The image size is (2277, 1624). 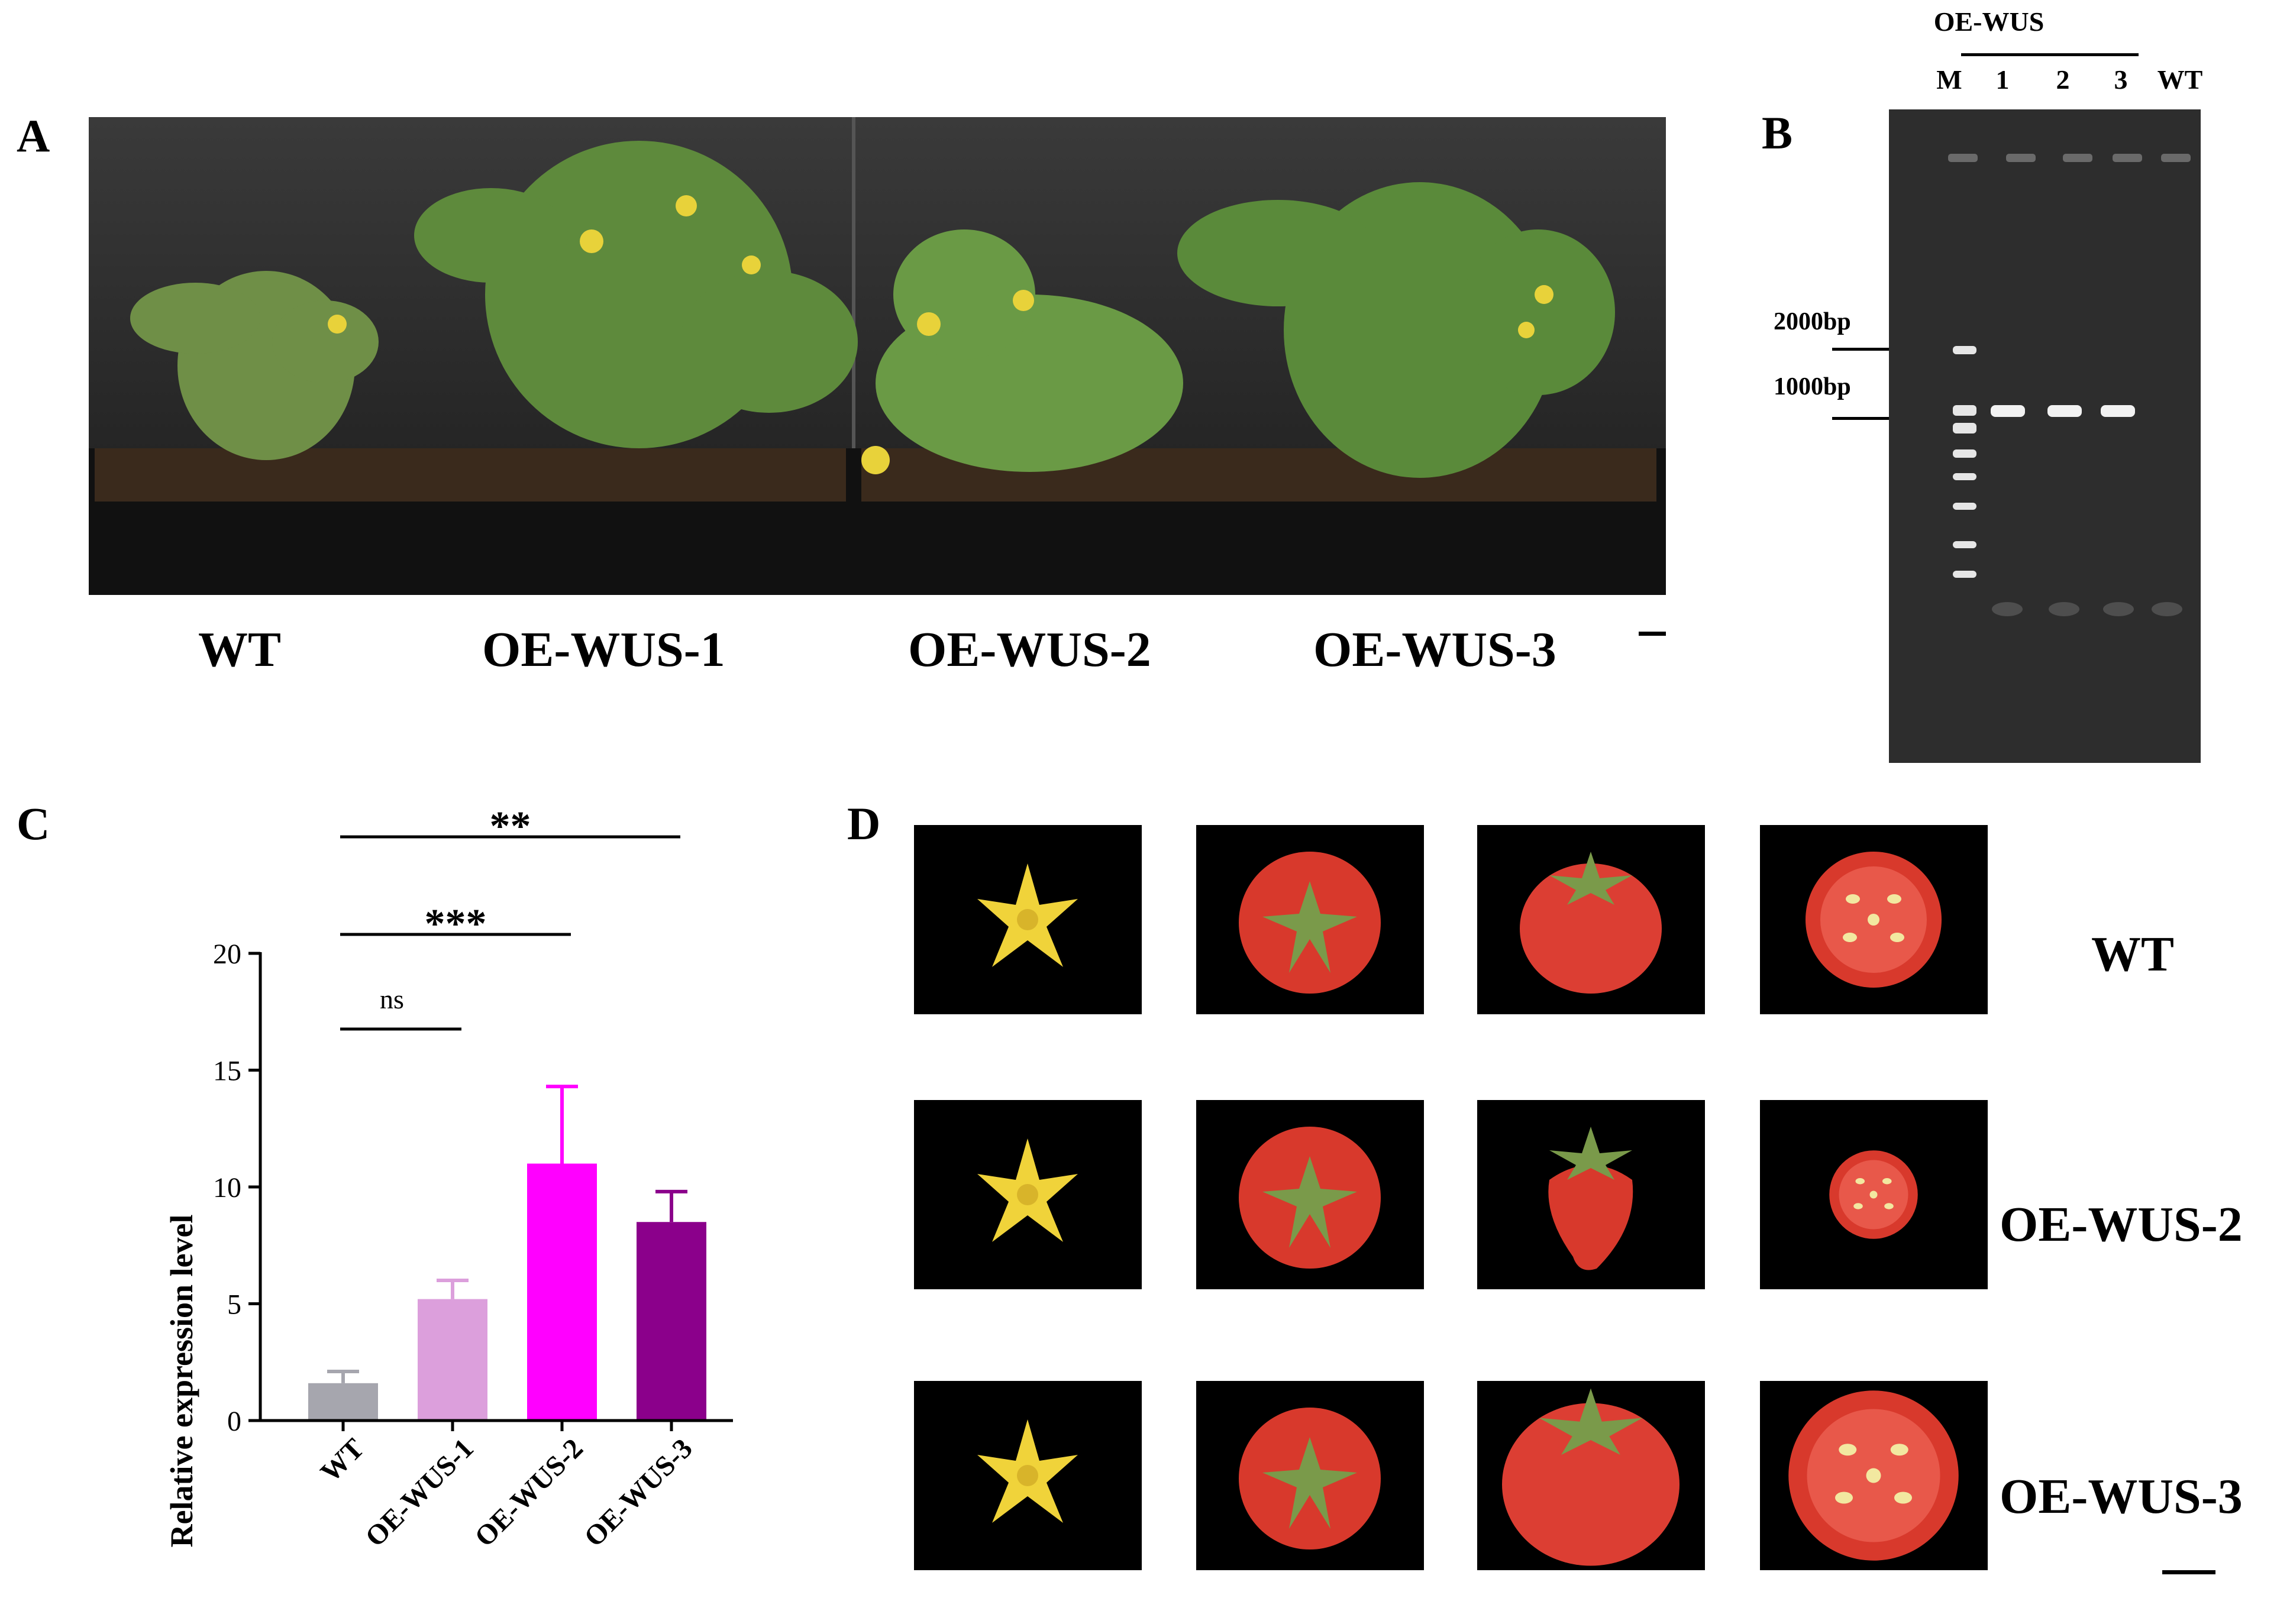 What do you see at coordinates (181, 1382) in the screenshot?
I see `chart-ylabel: Relative expression level` at bounding box center [181, 1382].